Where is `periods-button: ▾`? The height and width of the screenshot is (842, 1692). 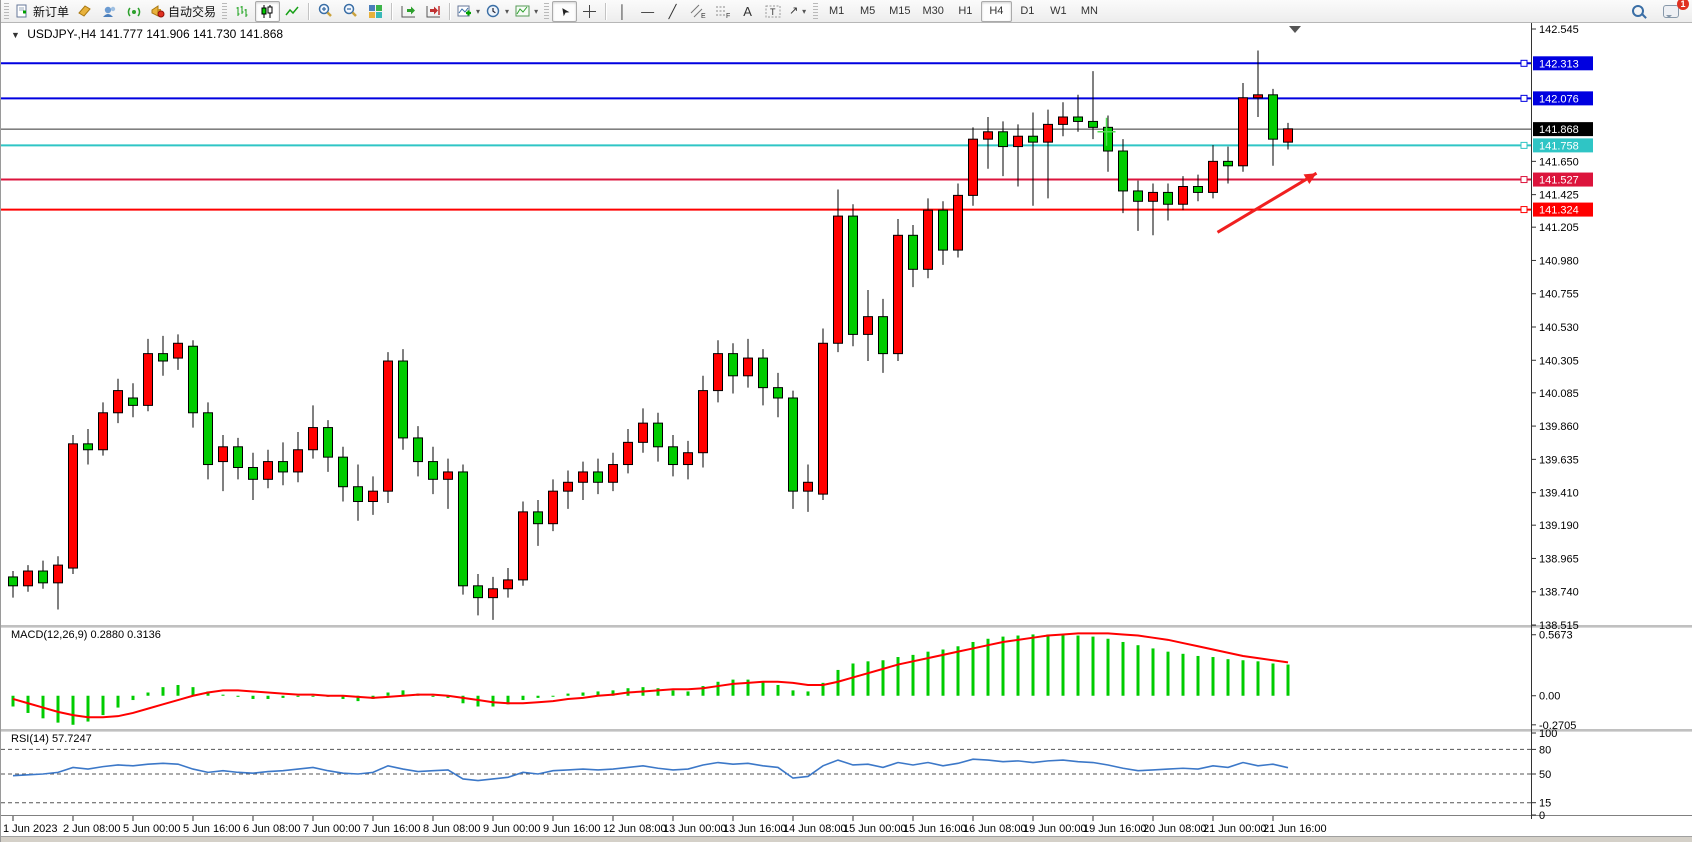
periods-button: ▾ is located at coordinates (497, 11).